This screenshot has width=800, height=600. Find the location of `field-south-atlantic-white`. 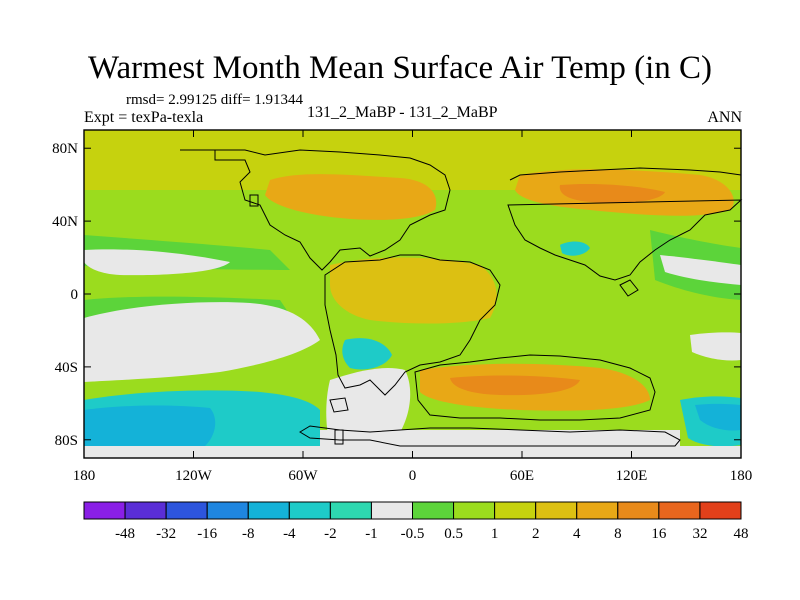

field-south-atlantic-white is located at coordinates (368, 409).